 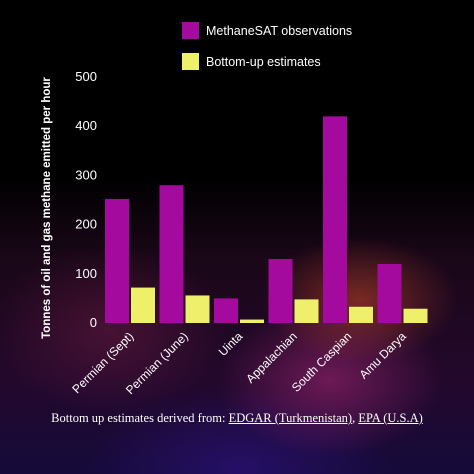 I want to click on x-tick-label: Amu Darya, so click(x=383, y=355).